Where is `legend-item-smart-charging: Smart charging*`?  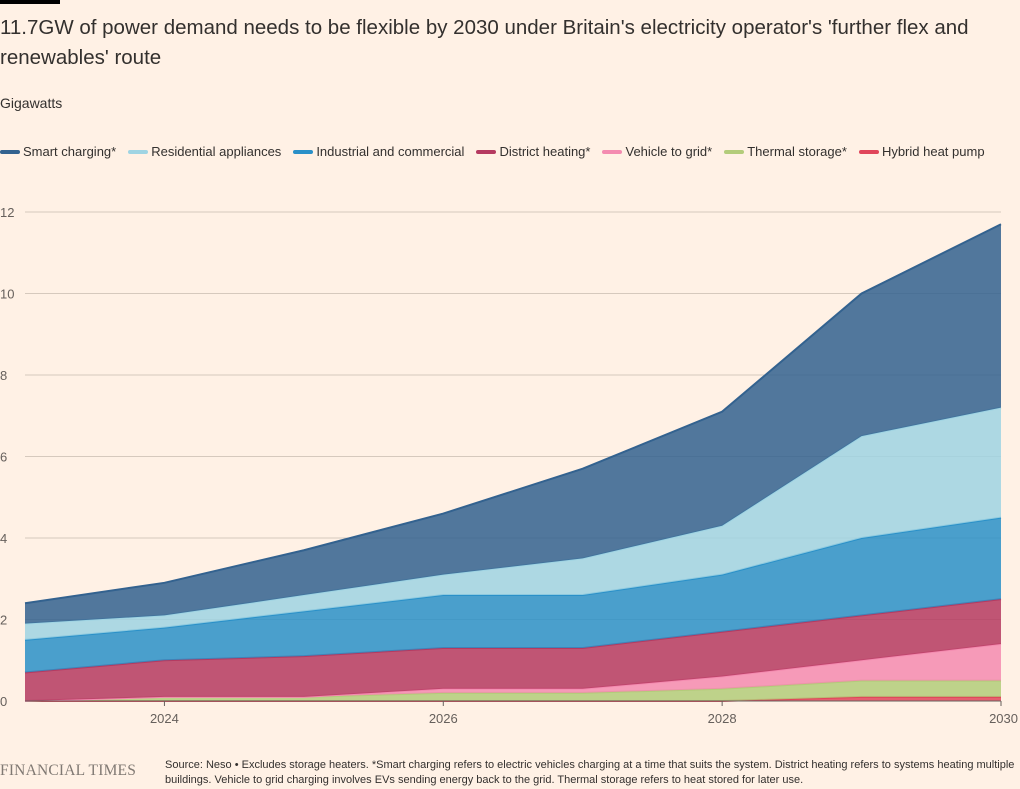 legend-item-smart-charging: Smart charging* is located at coordinates (58, 151).